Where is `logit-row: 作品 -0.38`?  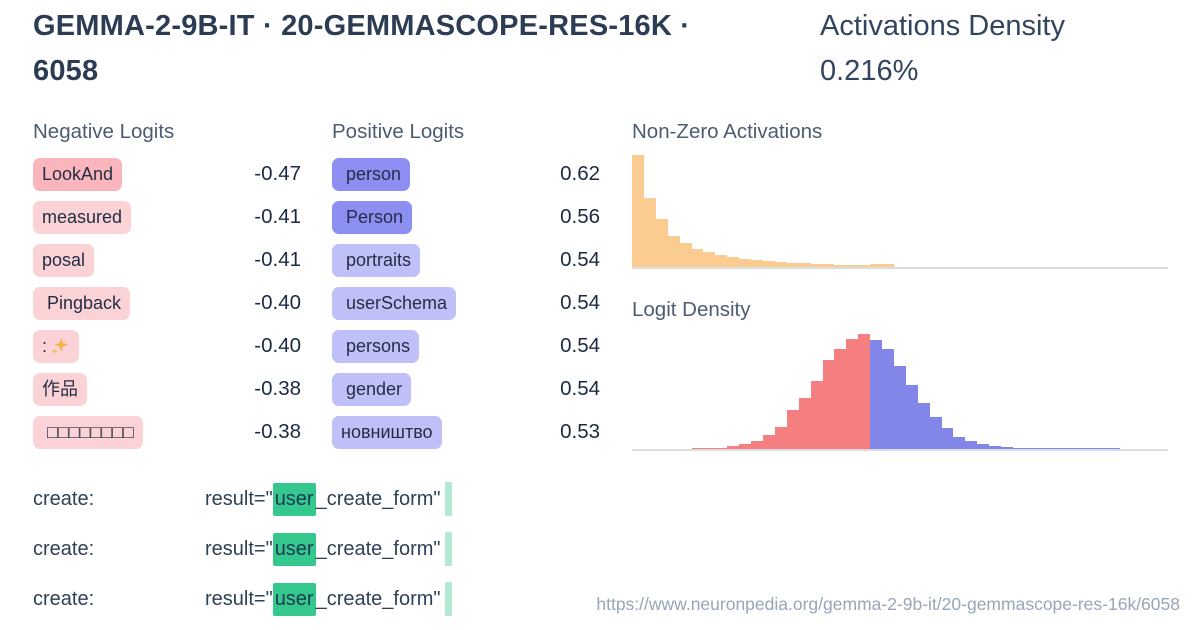
logit-row: 作品 -0.38 is located at coordinates (167, 389).